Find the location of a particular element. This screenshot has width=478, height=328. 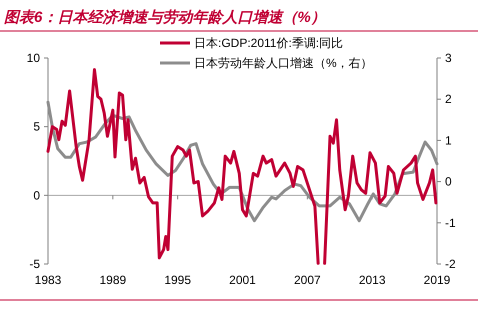

x-tick-label: 2001 is located at coordinates (242, 280).